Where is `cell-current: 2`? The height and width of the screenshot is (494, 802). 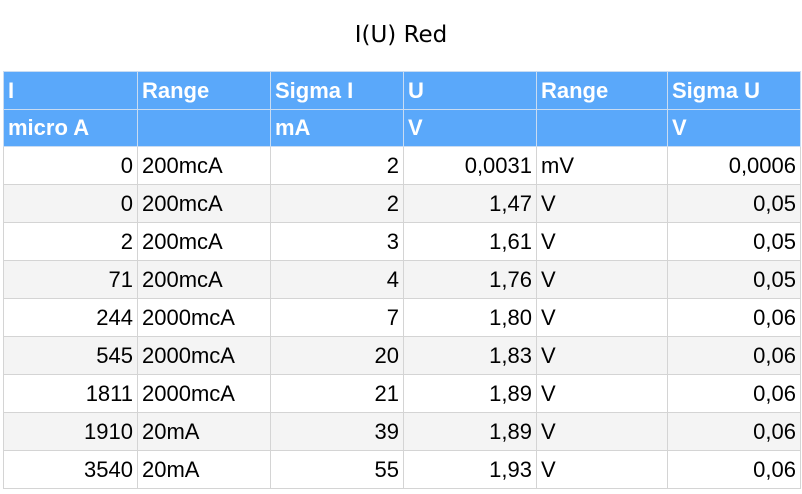 cell-current: 2 is located at coordinates (70, 241).